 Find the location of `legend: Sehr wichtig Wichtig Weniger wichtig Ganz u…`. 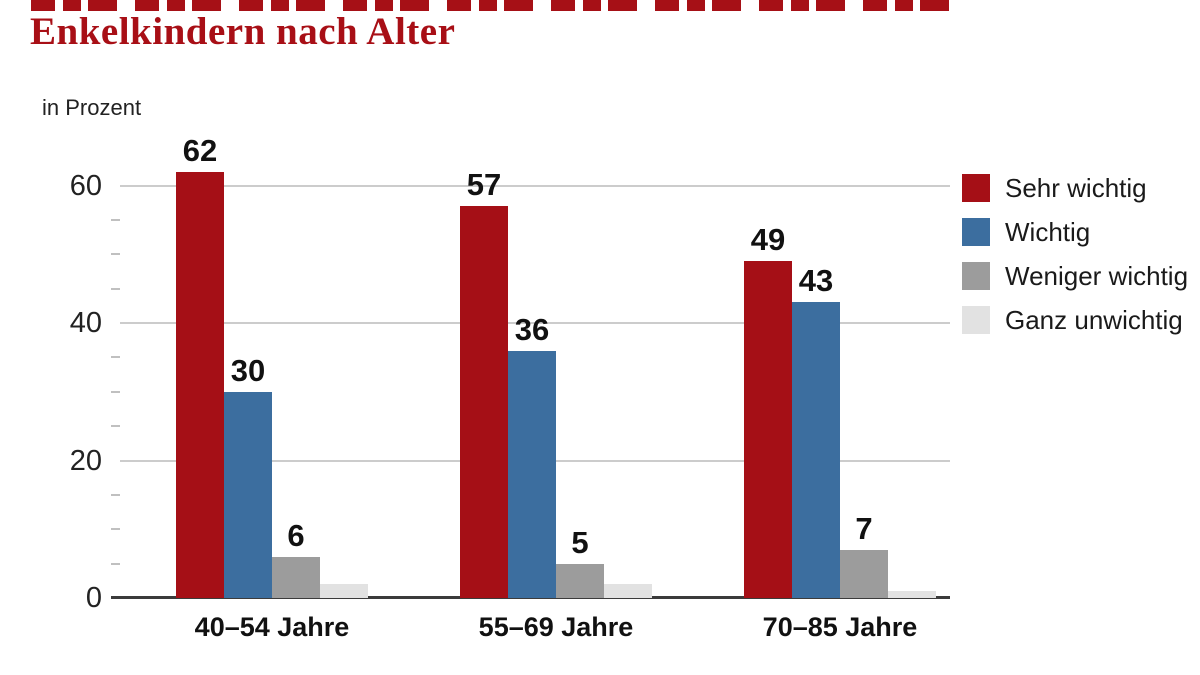

legend: Sehr wichtig Wichtig Weniger wichtig Ganz u… is located at coordinates (1075, 253).